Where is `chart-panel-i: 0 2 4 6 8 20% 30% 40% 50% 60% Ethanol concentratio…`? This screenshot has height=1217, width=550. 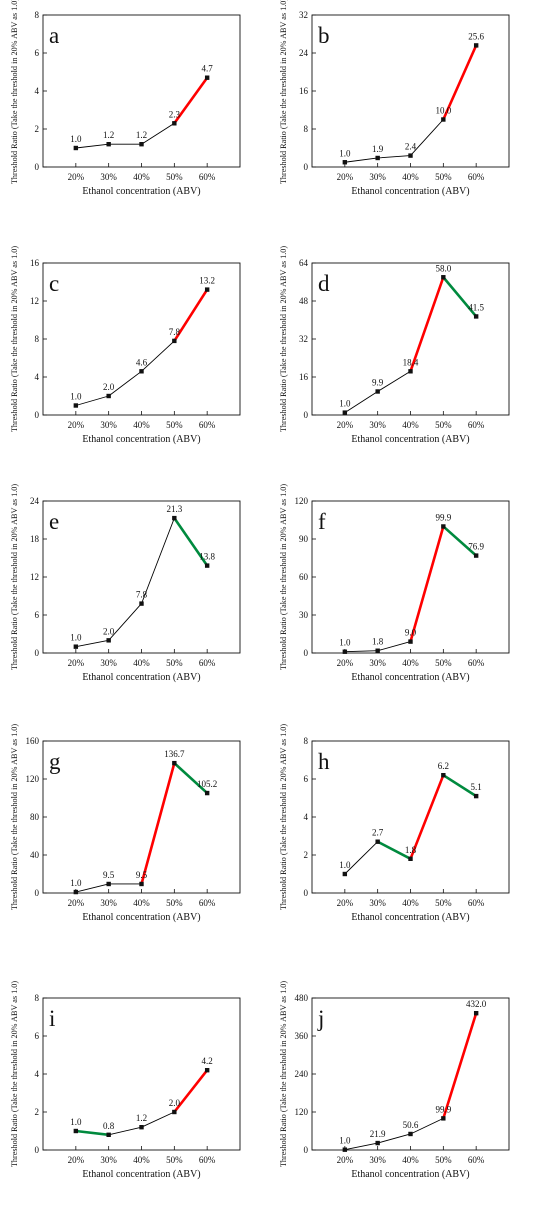
chart-panel-i: 0 2 4 6 8 20% 30% 40% 50% 60% Ethanol concentratio… is located at coordinates (125, 1080).